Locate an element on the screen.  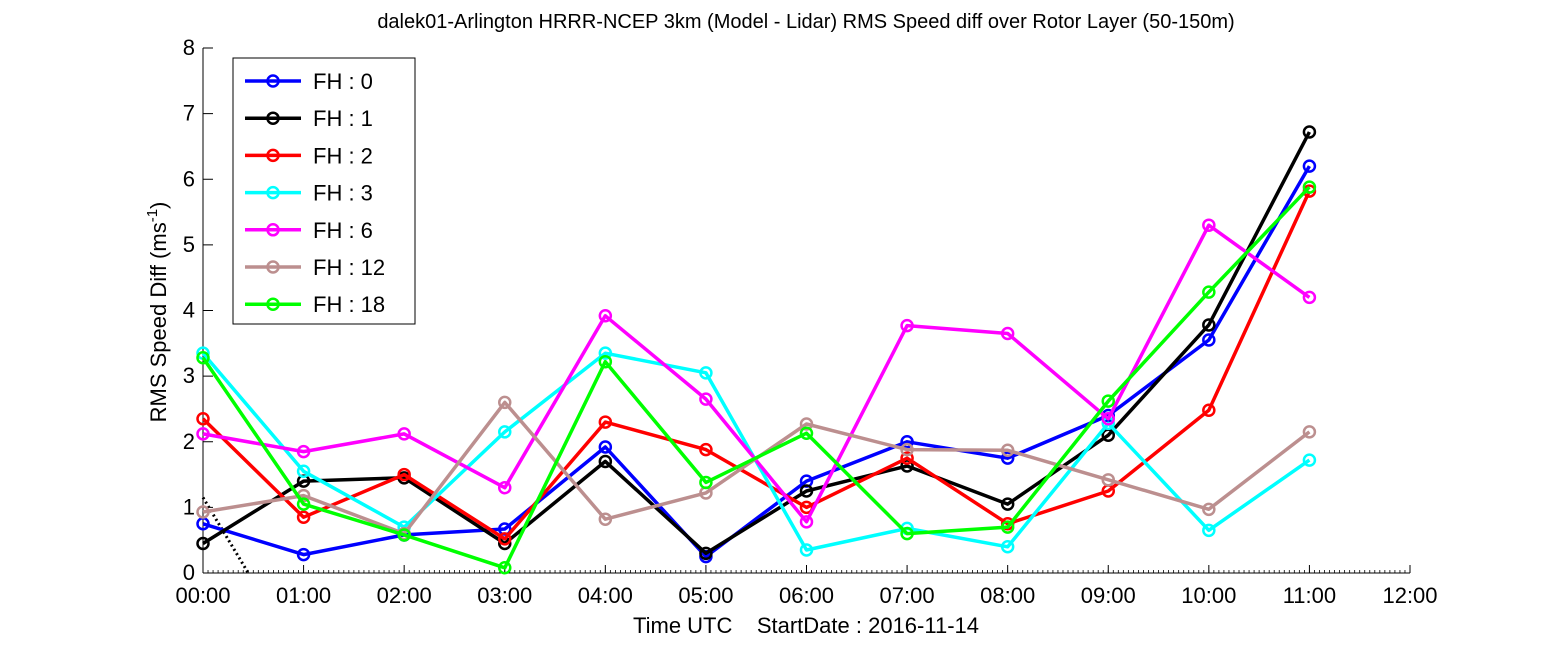
x-tick-label: 04:00 is located at coordinates (605, 595).